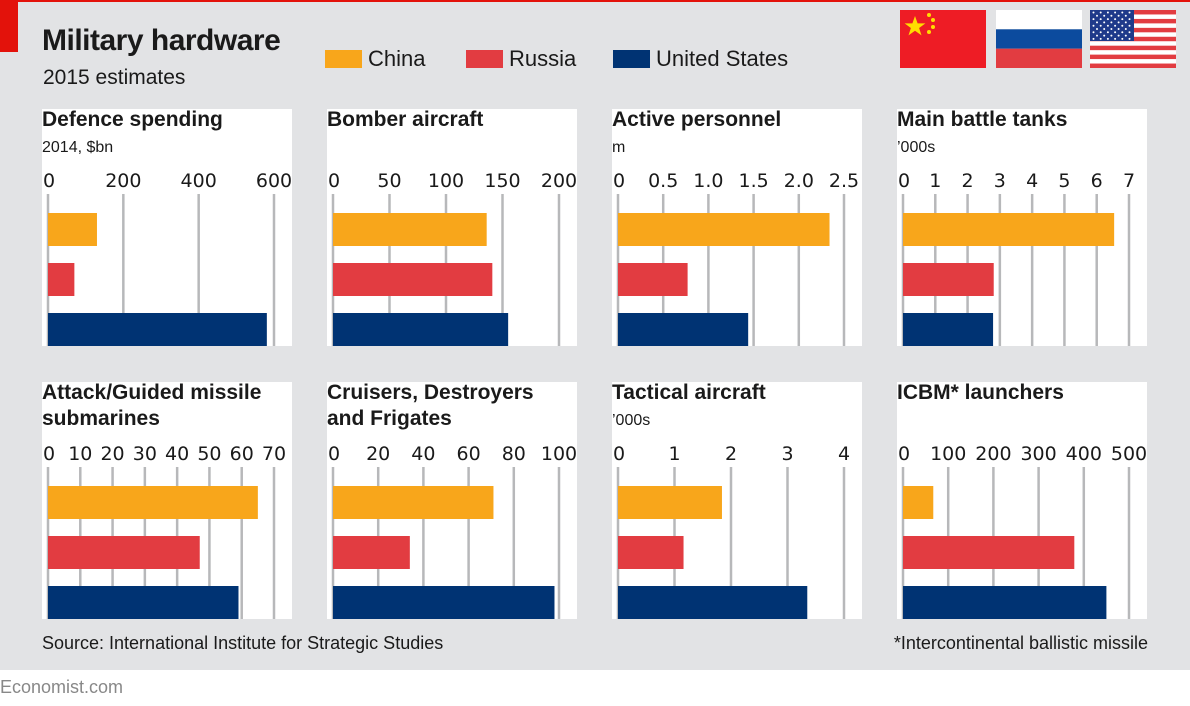 The image size is (1190, 706). What do you see at coordinates (167, 258) in the screenshot?
I see `bar-chart: 0 200 400 600` at bounding box center [167, 258].